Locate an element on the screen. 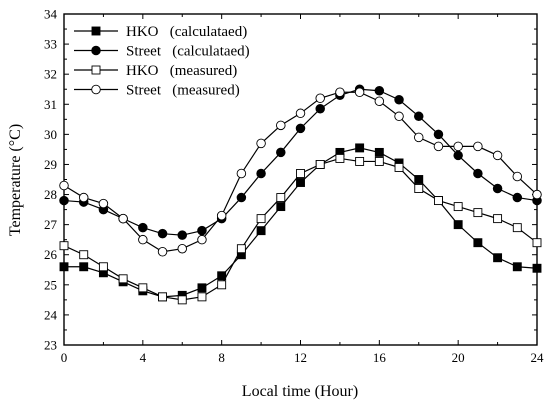  x-tick-label: 24 is located at coordinates (538, 357).